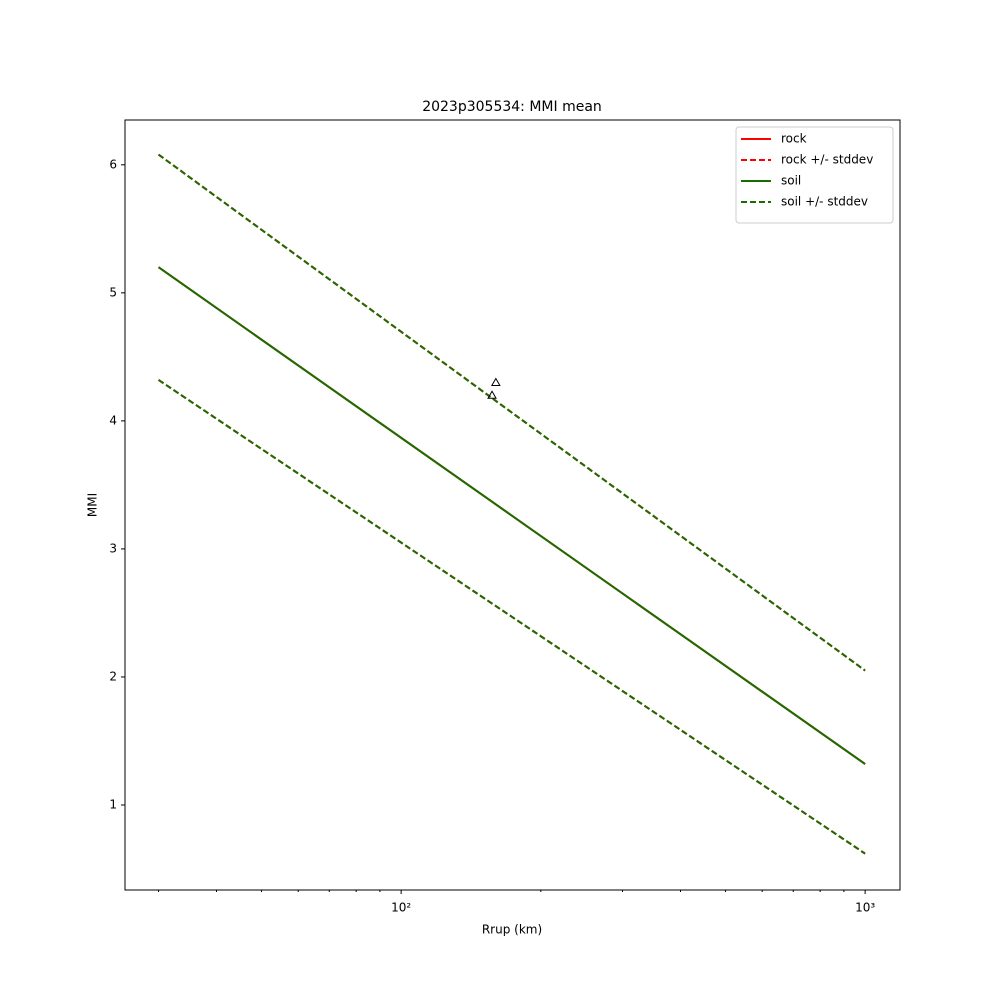  Describe the element at coordinates (113, 292) in the screenshot. I see `y-tick-label: 5` at that location.